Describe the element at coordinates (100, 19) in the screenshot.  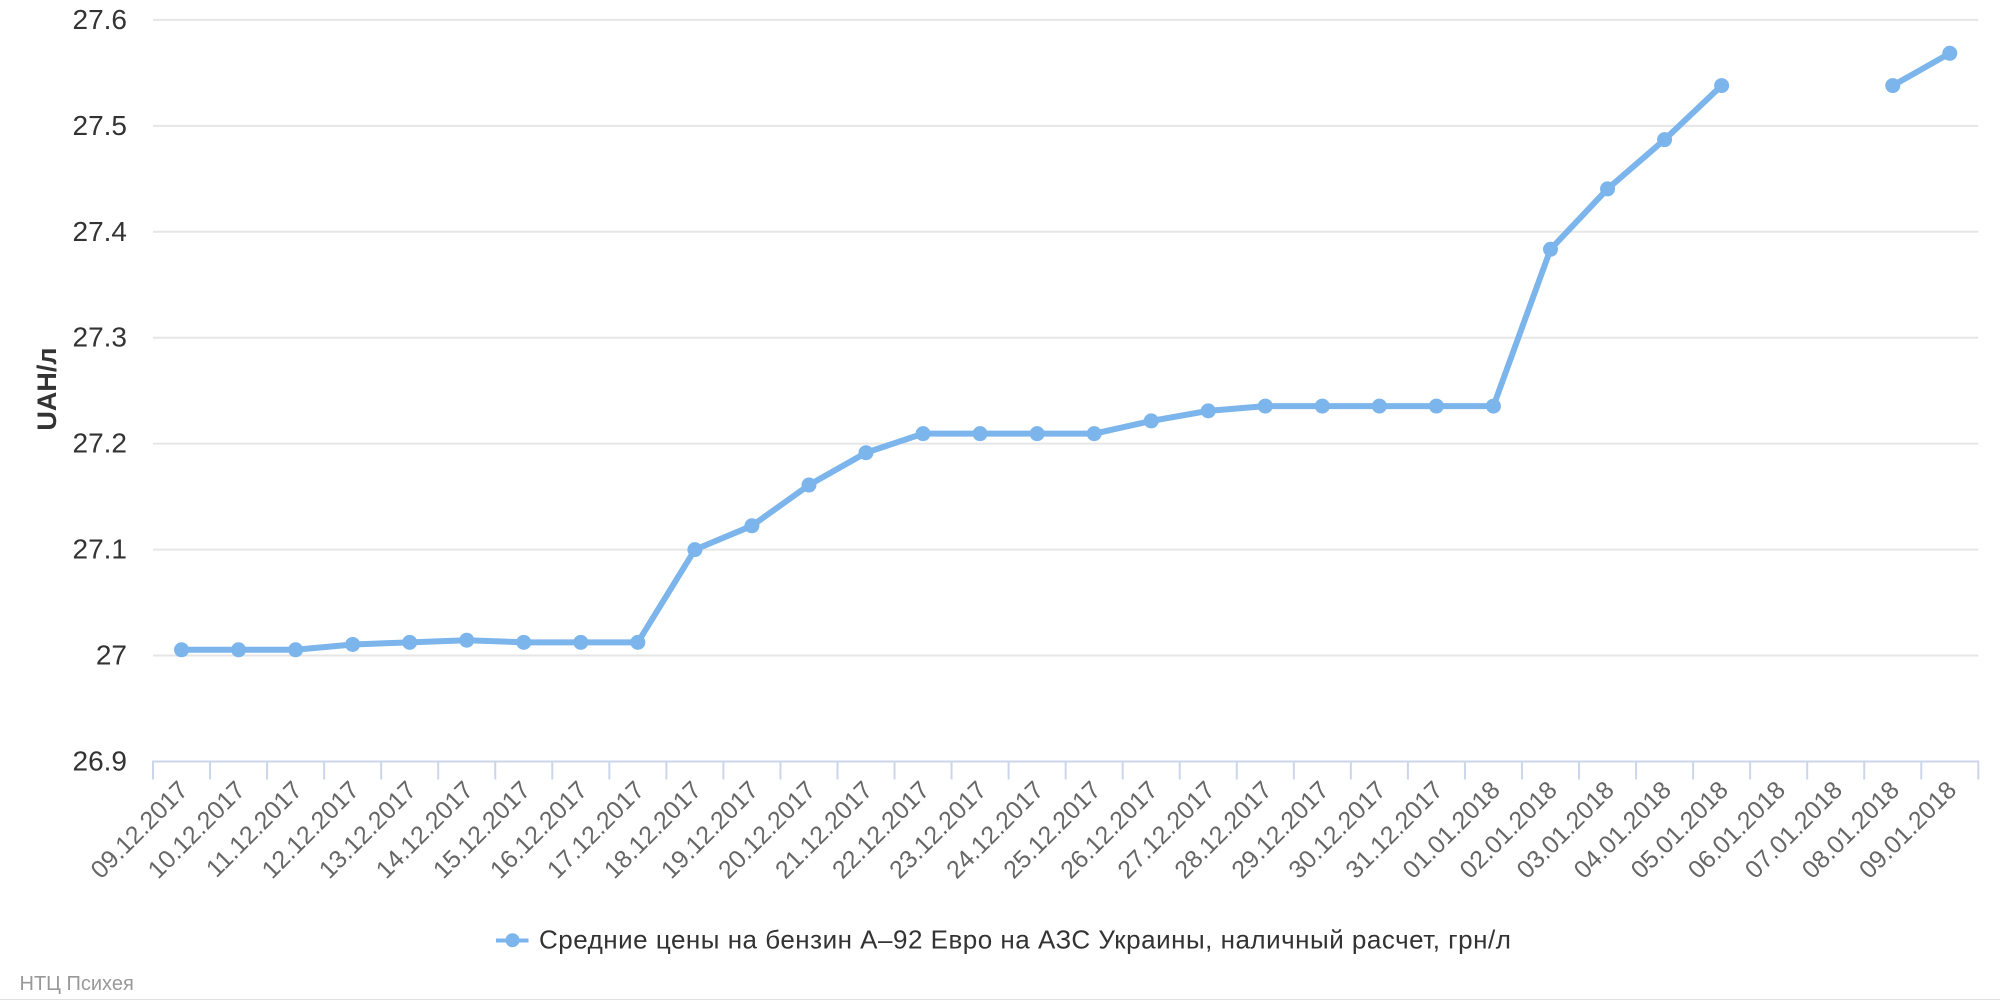
I see `svg-text: 27.6` at that location.